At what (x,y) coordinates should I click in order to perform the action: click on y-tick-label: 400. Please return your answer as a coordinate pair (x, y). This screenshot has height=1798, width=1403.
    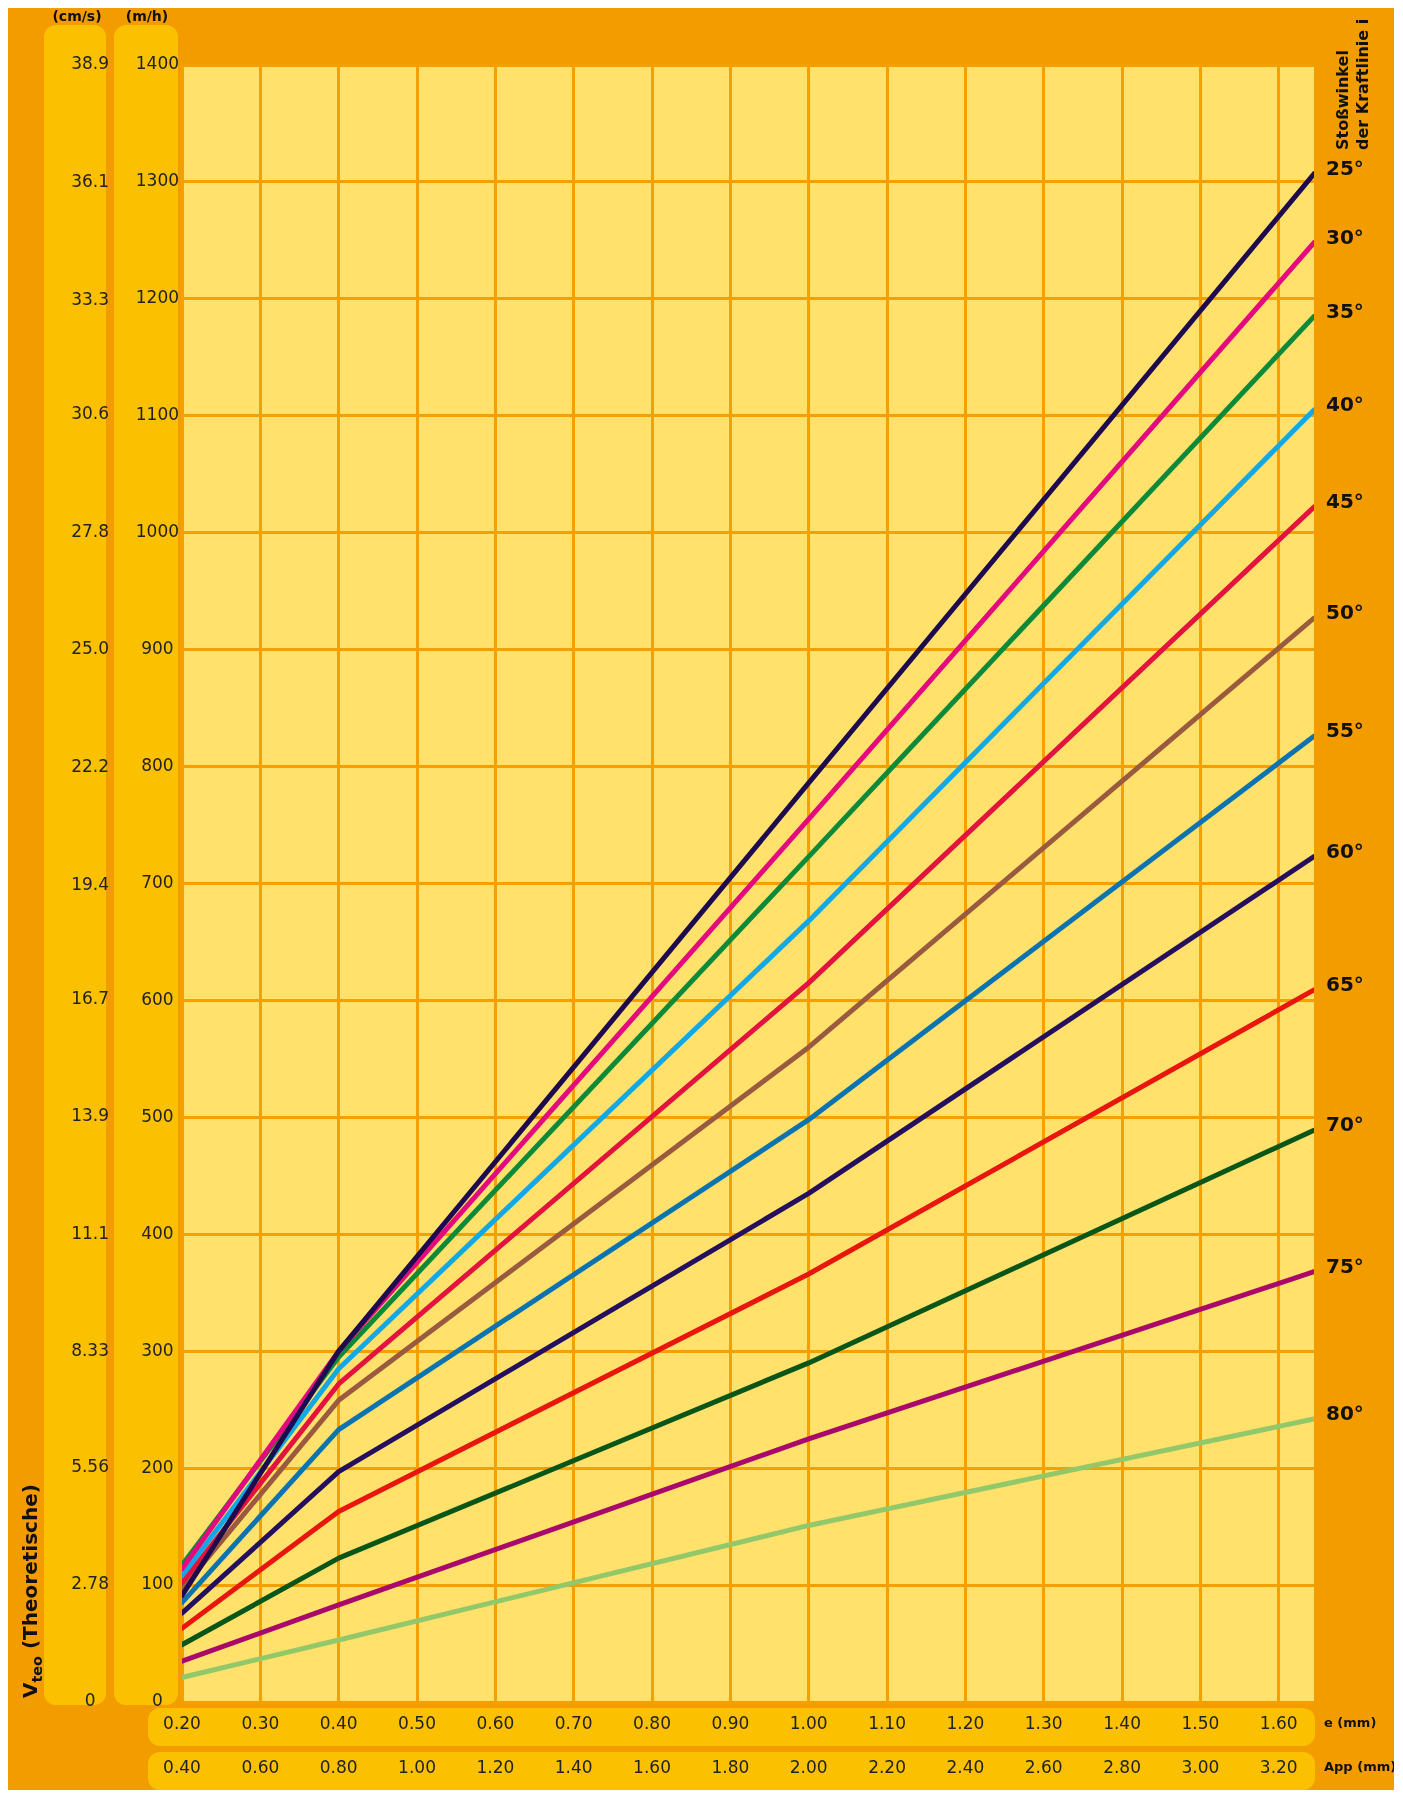
    Looking at the image, I should click on (157, 1232).